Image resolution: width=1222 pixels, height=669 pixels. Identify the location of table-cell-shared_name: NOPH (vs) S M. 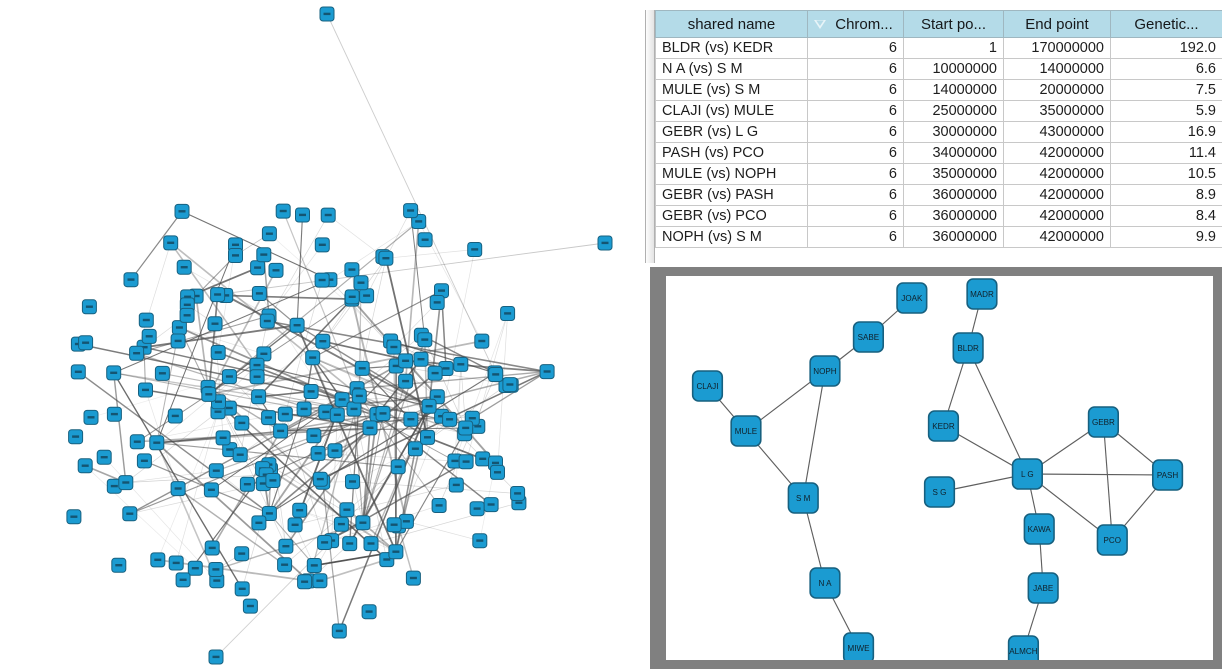
(731, 237).